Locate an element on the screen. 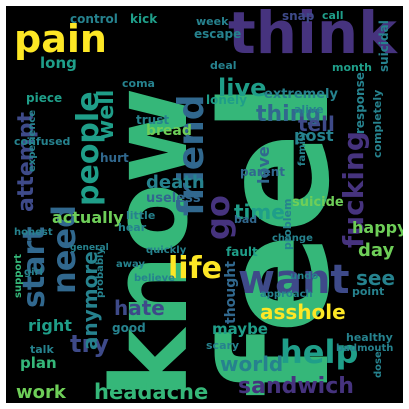 Image resolution: width=409 pixels, height=409 pixels. word-see: see is located at coordinates (376, 278).